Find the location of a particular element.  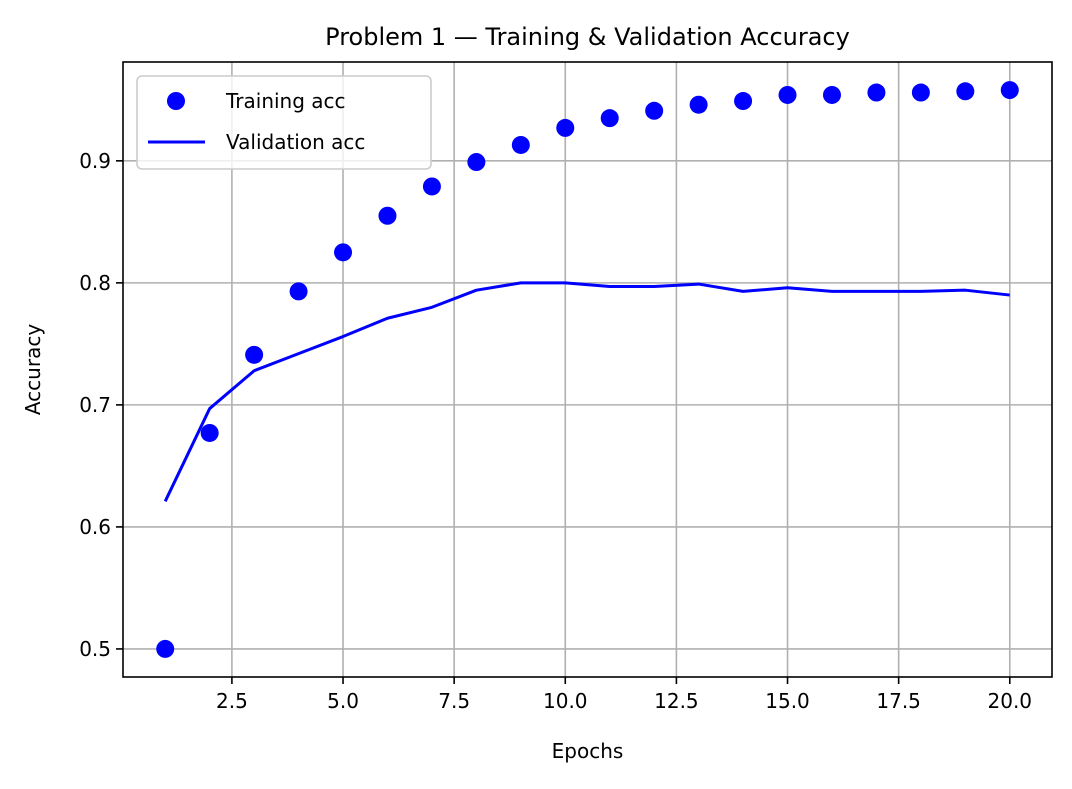

legend-label-validation-acc: Validation acc is located at coordinates (295, 142).